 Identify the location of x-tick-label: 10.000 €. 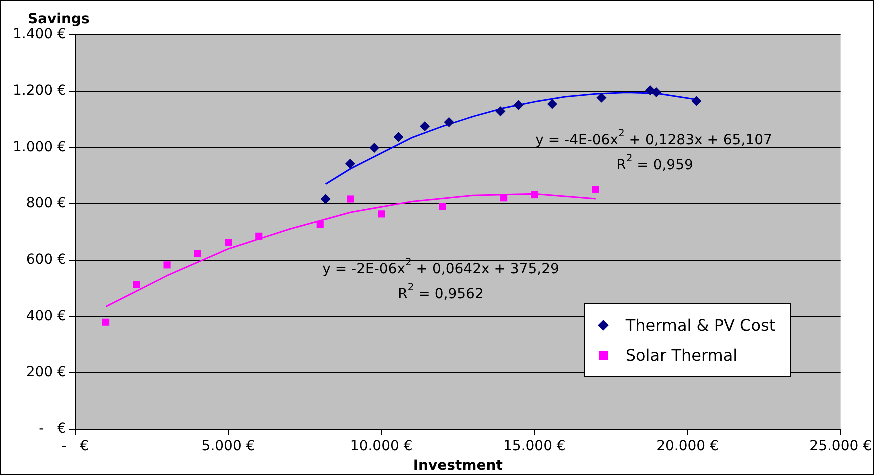
(381, 446).